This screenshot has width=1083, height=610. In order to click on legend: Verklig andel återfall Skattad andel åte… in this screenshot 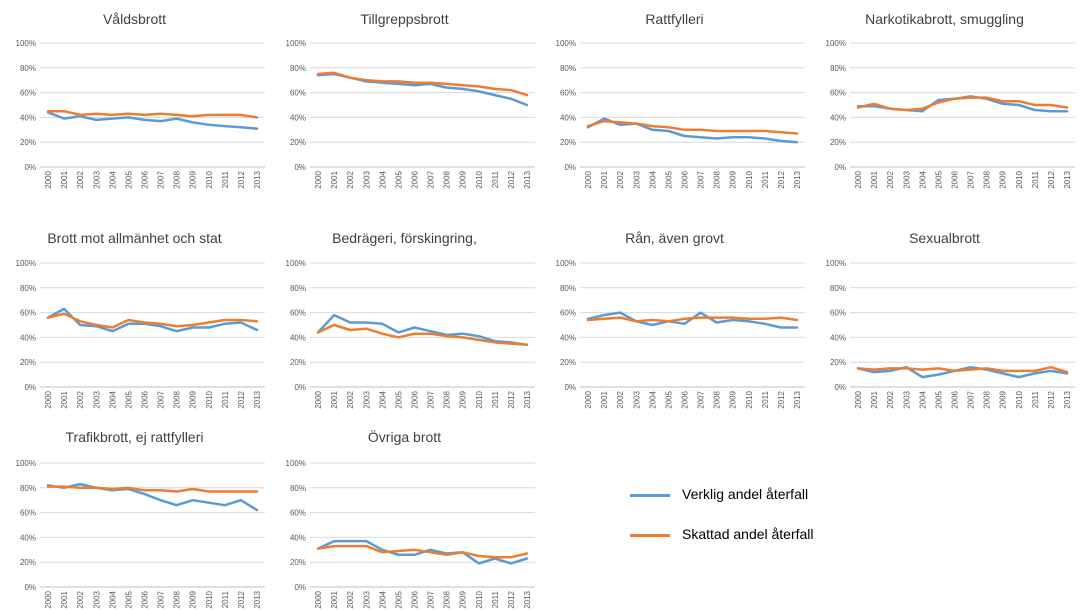, I will do `click(760, 526)`.